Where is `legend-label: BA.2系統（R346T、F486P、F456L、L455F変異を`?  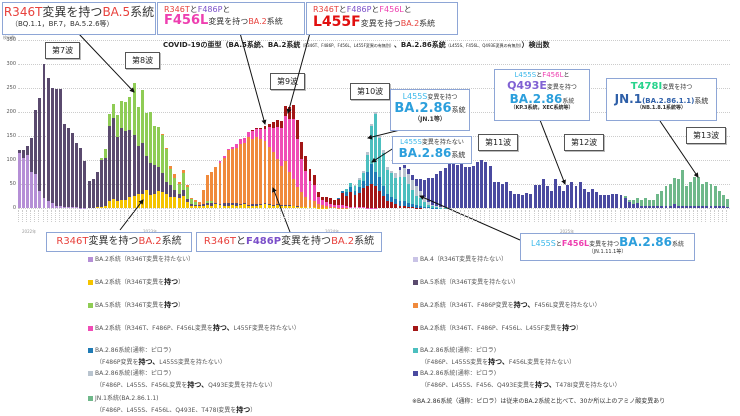 legend-label: BA.2系統（R346T、F486P、F456L、L455F変異を is located at coordinates (491, 328).